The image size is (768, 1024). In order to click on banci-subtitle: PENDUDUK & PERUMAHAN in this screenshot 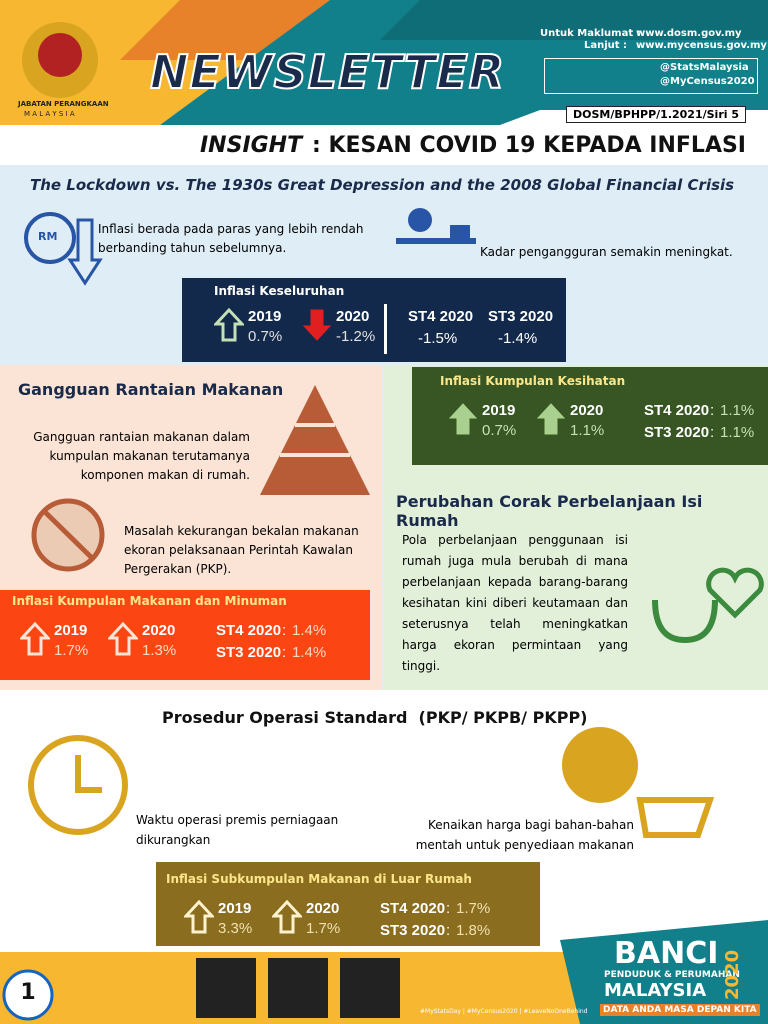, I will do `click(672, 975)`.